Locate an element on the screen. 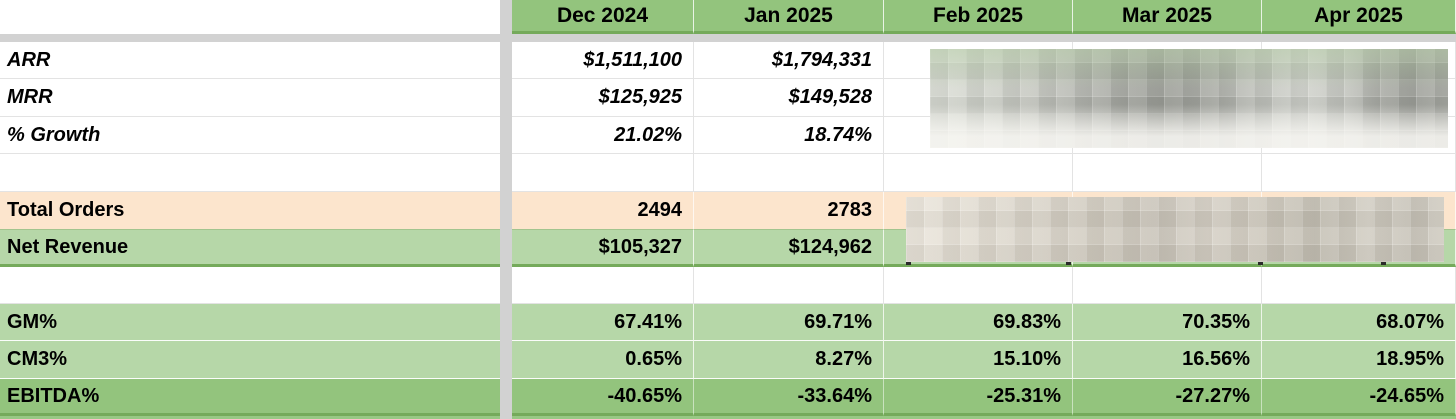 This screenshot has width=1456, height=419. row-label-ebitda: EBITDA% is located at coordinates (250, 397).